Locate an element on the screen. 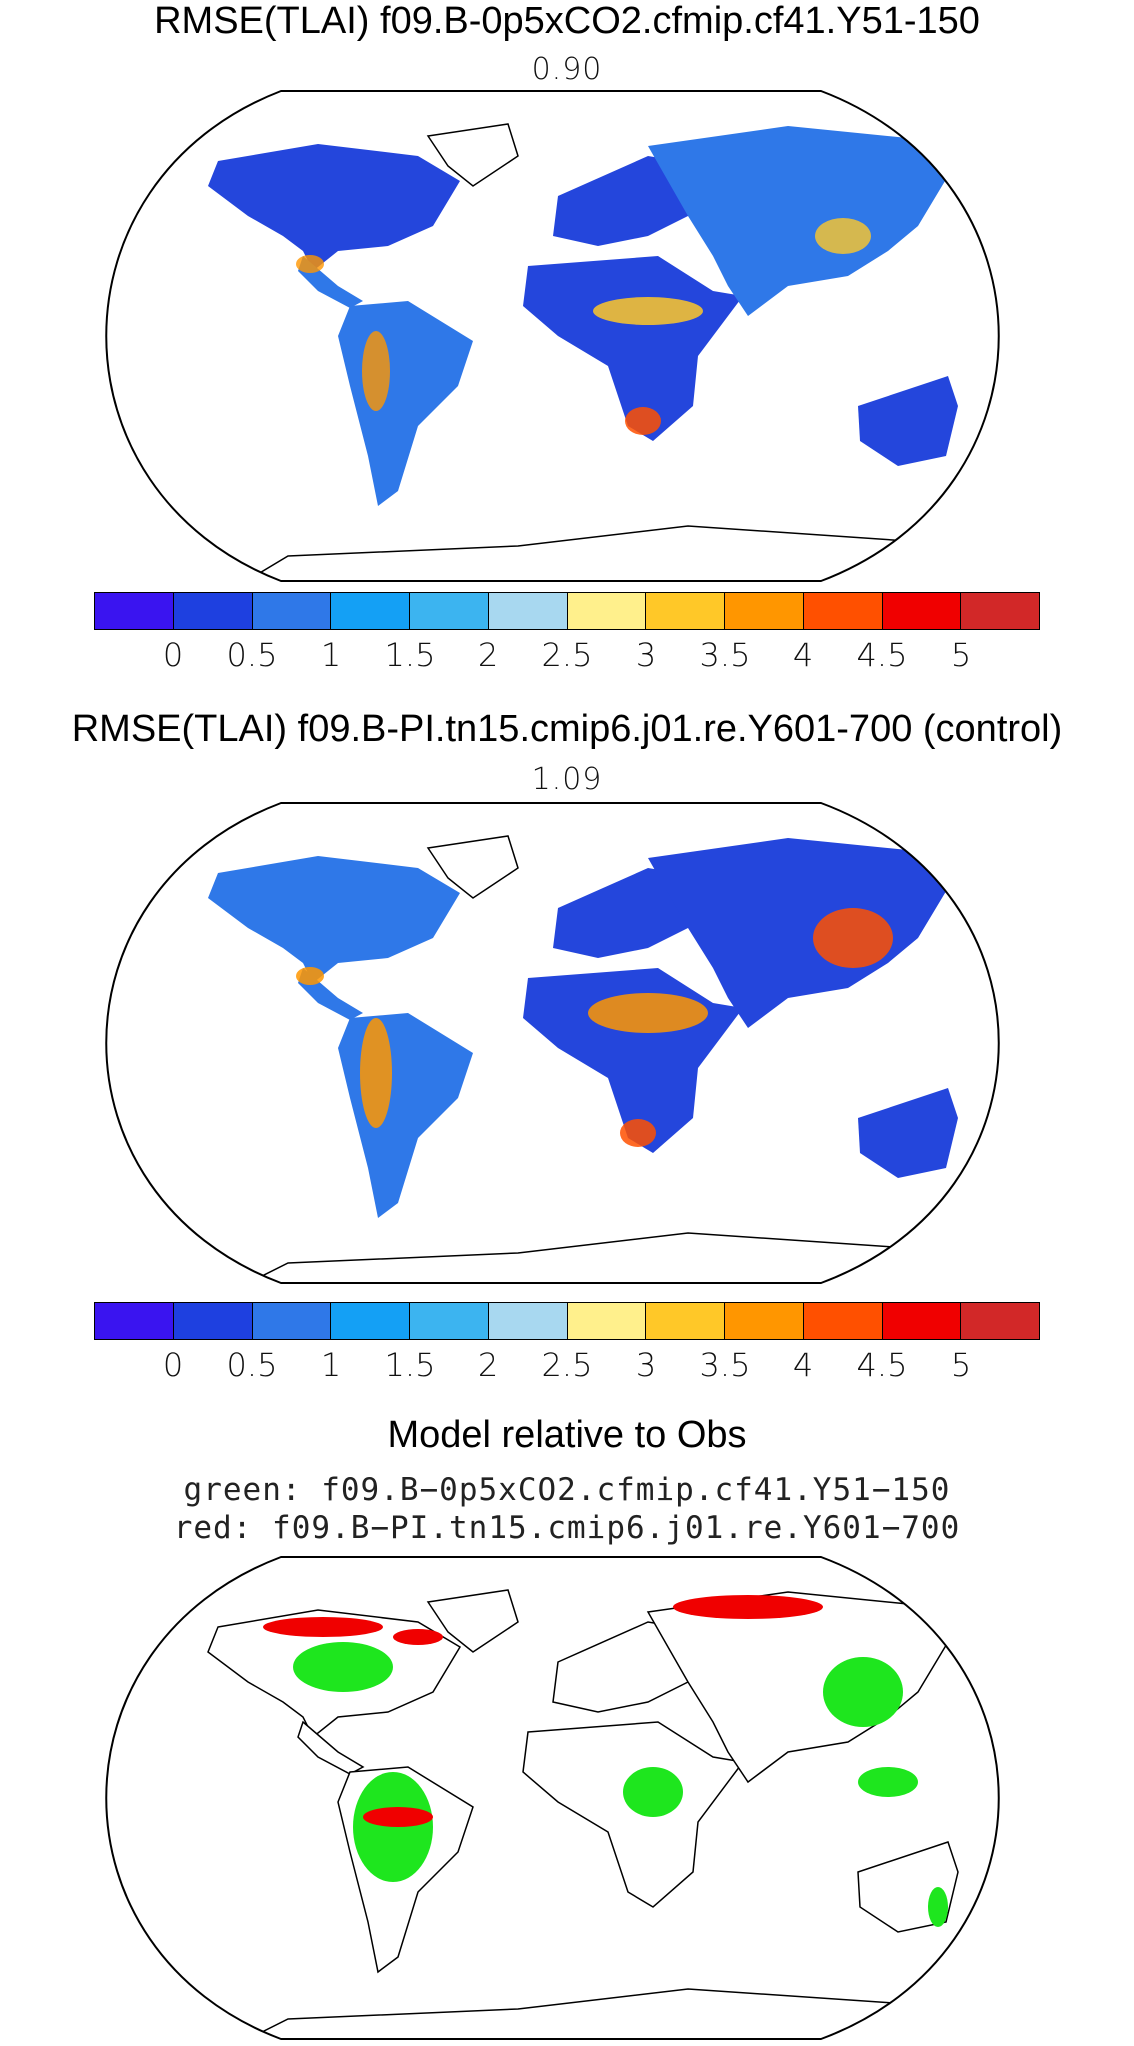  green-legend-label: green: f09.B−0p5xCO2.cfmip.cf41.Y51−150 is located at coordinates (567, 1490).